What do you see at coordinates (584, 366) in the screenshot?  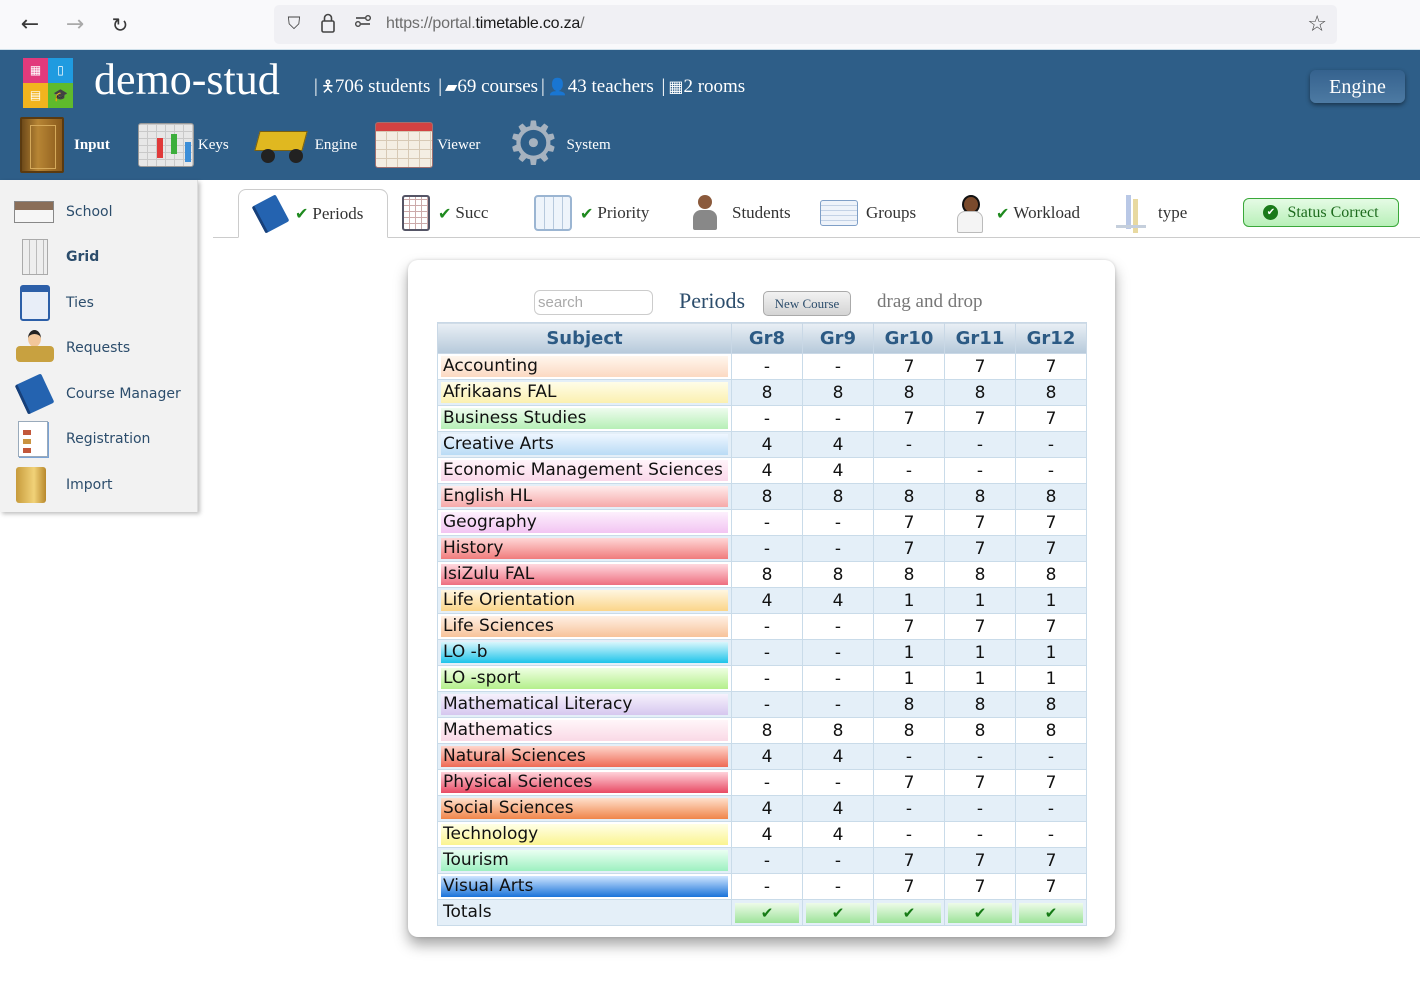 I see `subject-cell: Accounting` at bounding box center [584, 366].